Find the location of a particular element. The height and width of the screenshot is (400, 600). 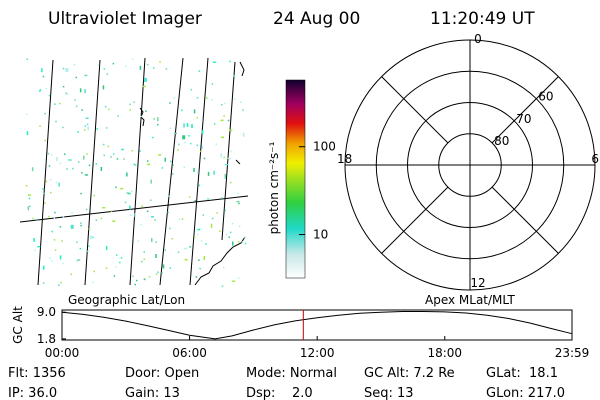

time: 11:20:49 UT is located at coordinates (482, 19).